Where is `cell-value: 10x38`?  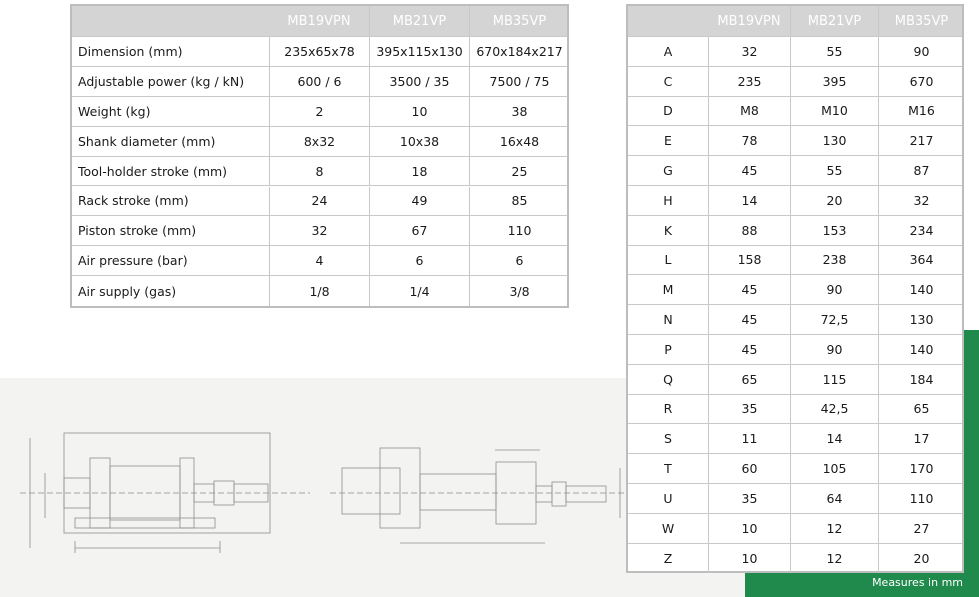 cell-value: 10x38 is located at coordinates (419, 141).